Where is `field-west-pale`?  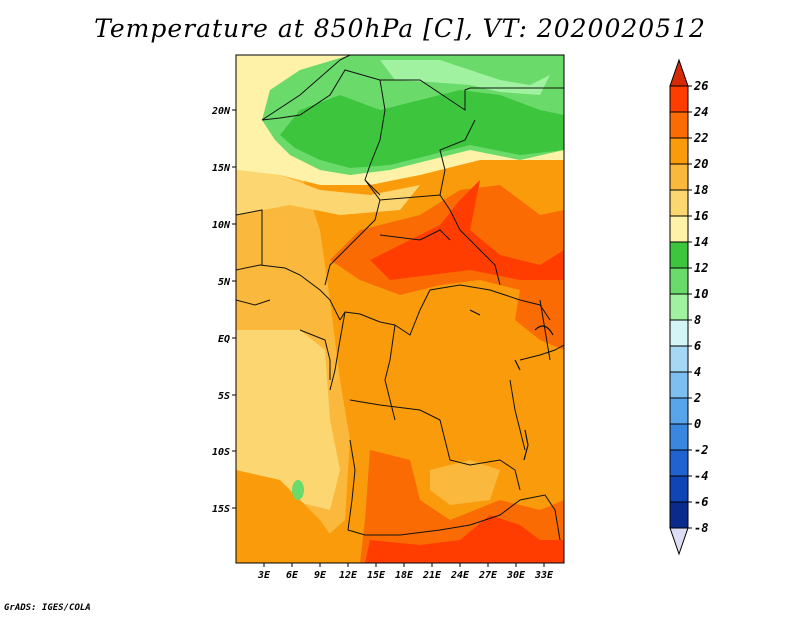
field-west-pale is located at coordinates (288, 420).